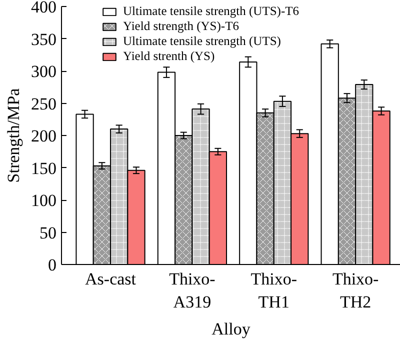 The height and width of the screenshot is (341, 400). What do you see at coordinates (48, 232) in the screenshot?
I see `y-tick-label: 50` at bounding box center [48, 232].